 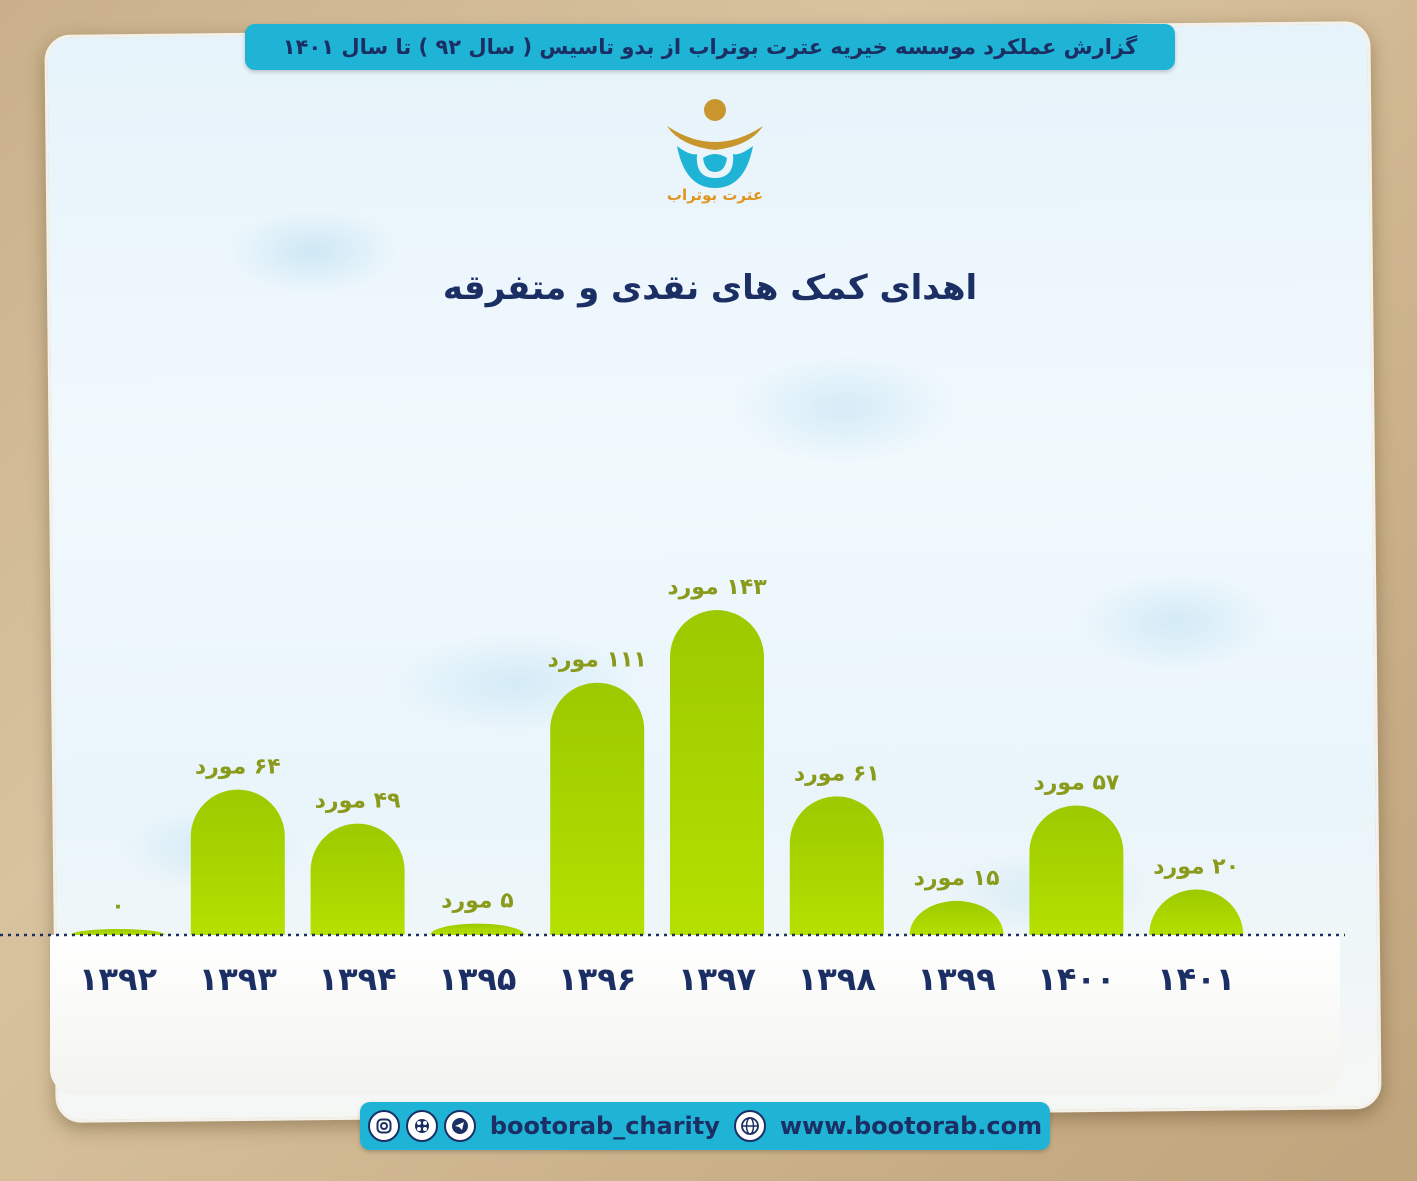 What do you see at coordinates (710, 288) in the screenshot?
I see `chart-title: اهدای کمک های نقدی و متفرقه` at bounding box center [710, 288].